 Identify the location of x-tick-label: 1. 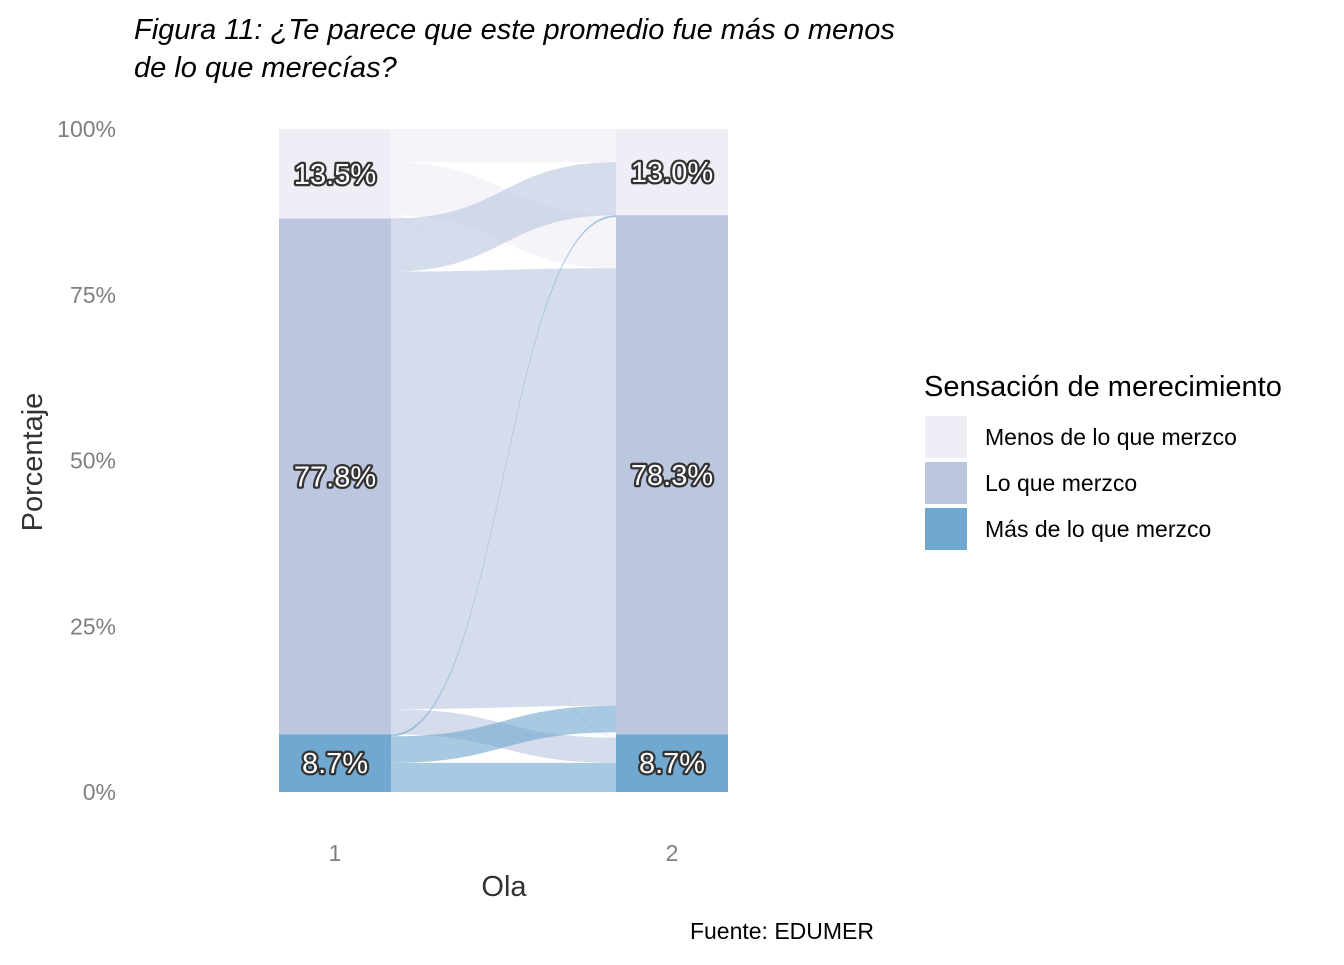
(335, 853).